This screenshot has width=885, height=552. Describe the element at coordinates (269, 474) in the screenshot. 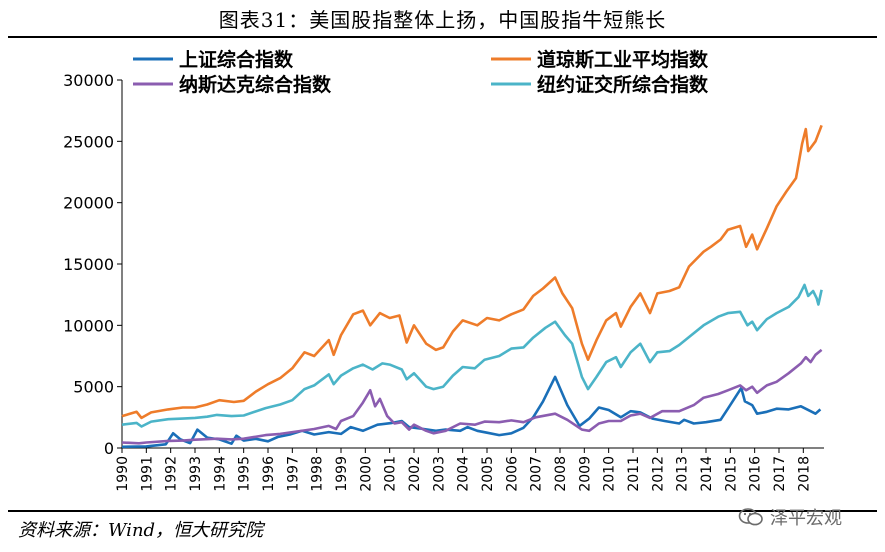

I see `x-tick-label: 1996` at that location.